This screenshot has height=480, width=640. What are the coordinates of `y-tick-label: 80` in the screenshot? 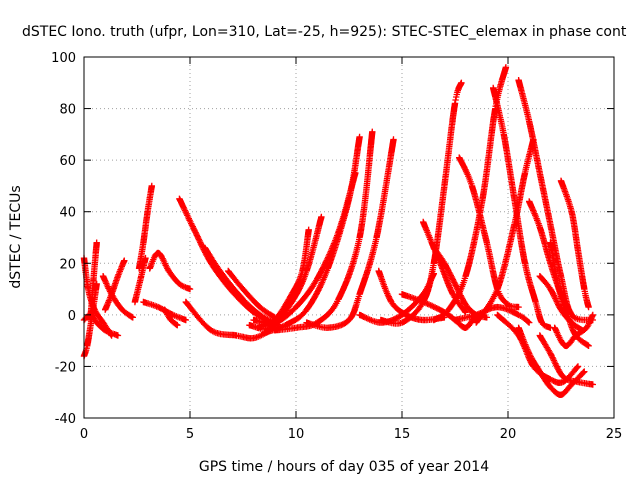 It's located at (67, 110).